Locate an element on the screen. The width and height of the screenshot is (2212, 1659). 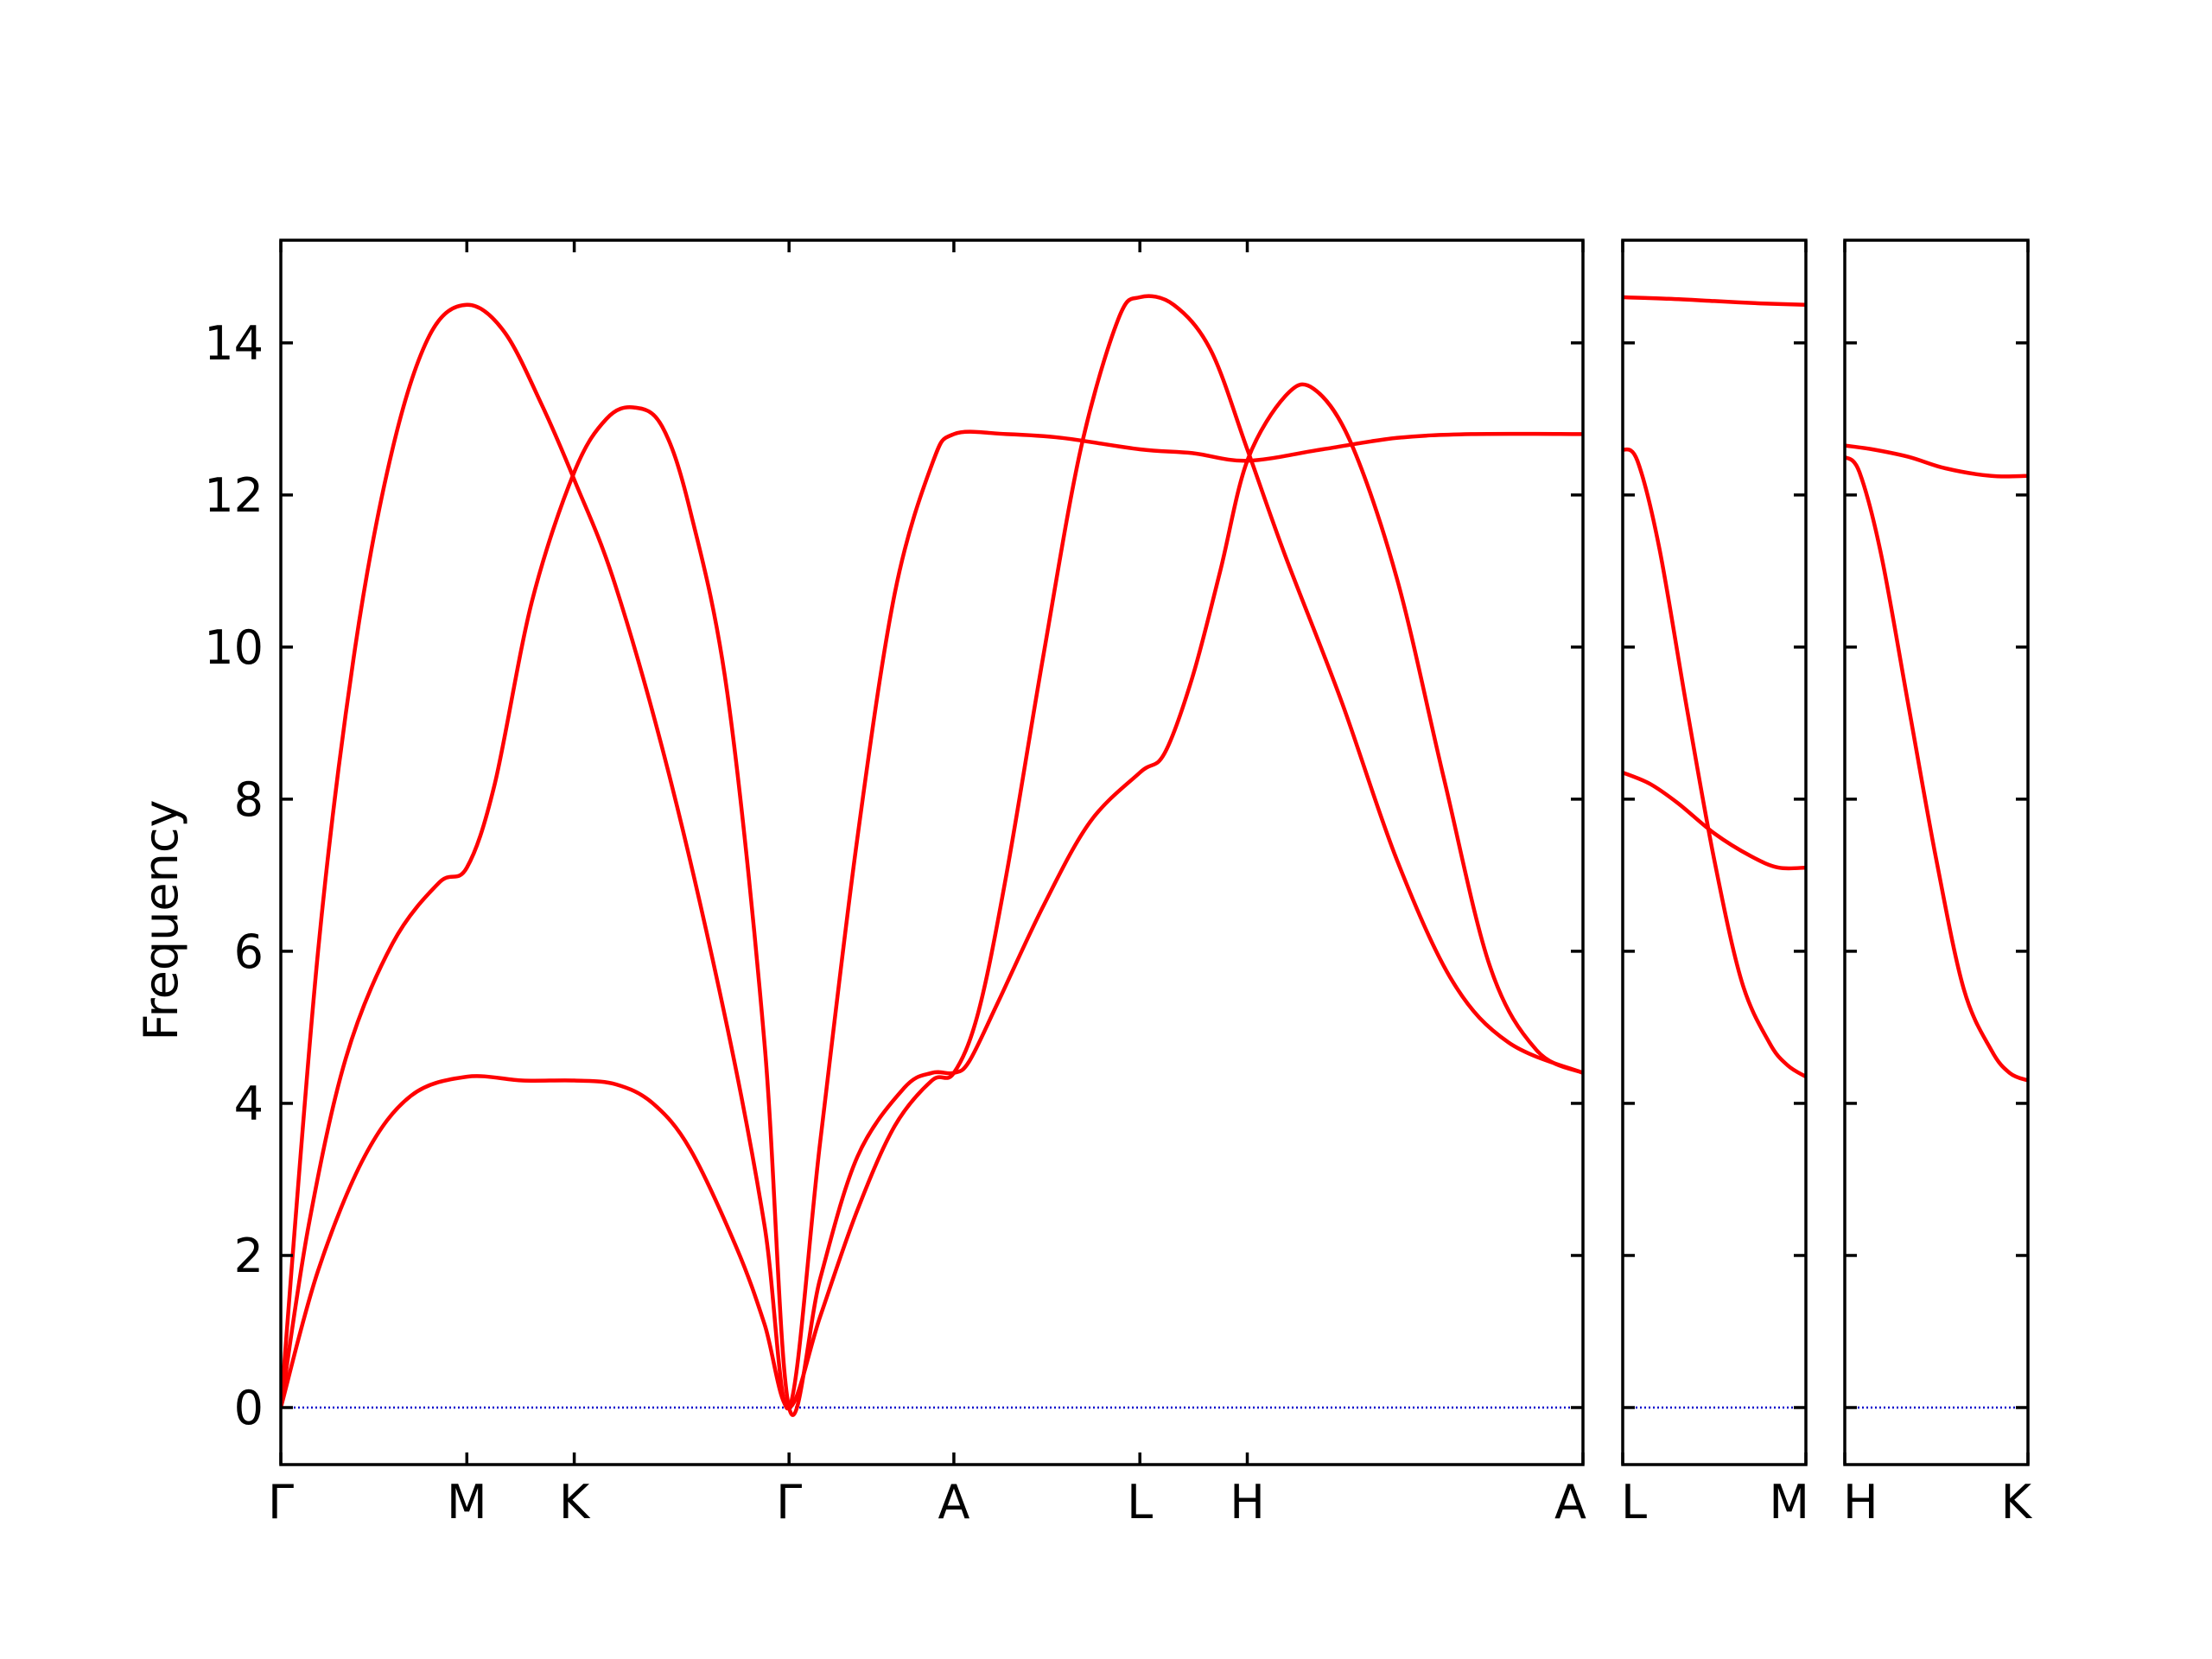
y-tick-label: 14 is located at coordinates (234, 343).